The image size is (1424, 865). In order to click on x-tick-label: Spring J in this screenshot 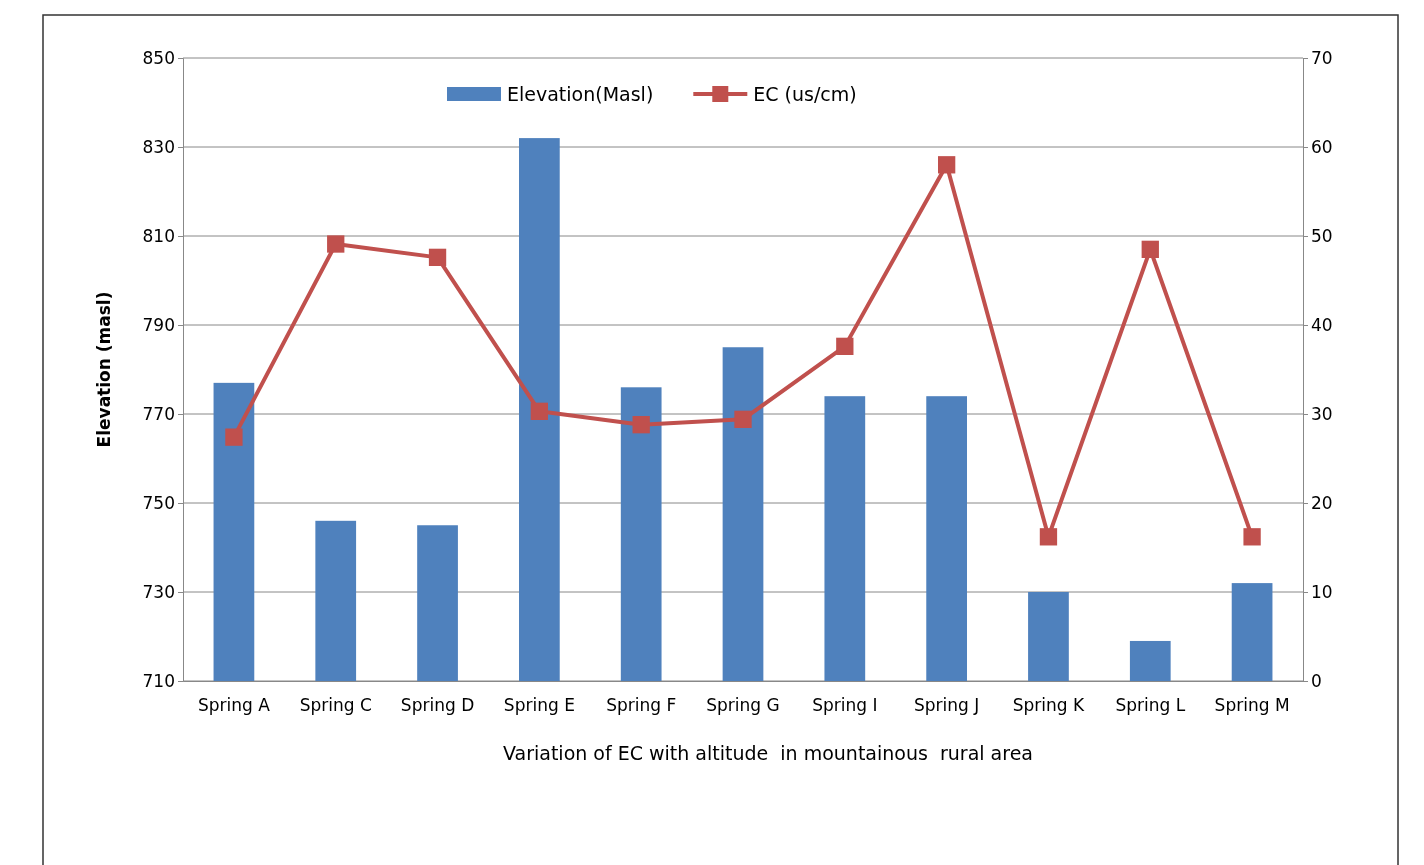, I will do `click(947, 705)`.